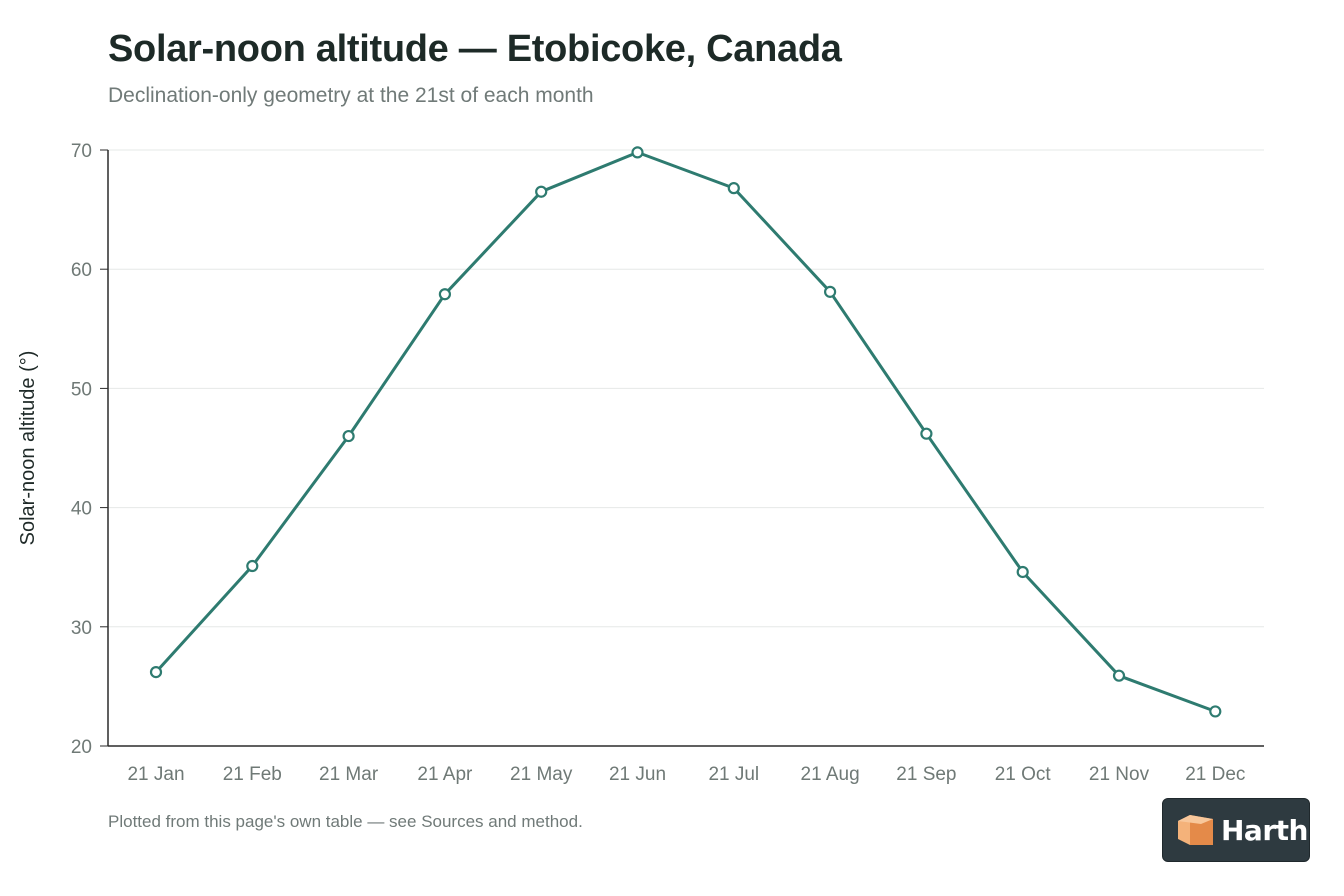  I want to click on x-tick-label: 21 Jun, so click(637, 774).